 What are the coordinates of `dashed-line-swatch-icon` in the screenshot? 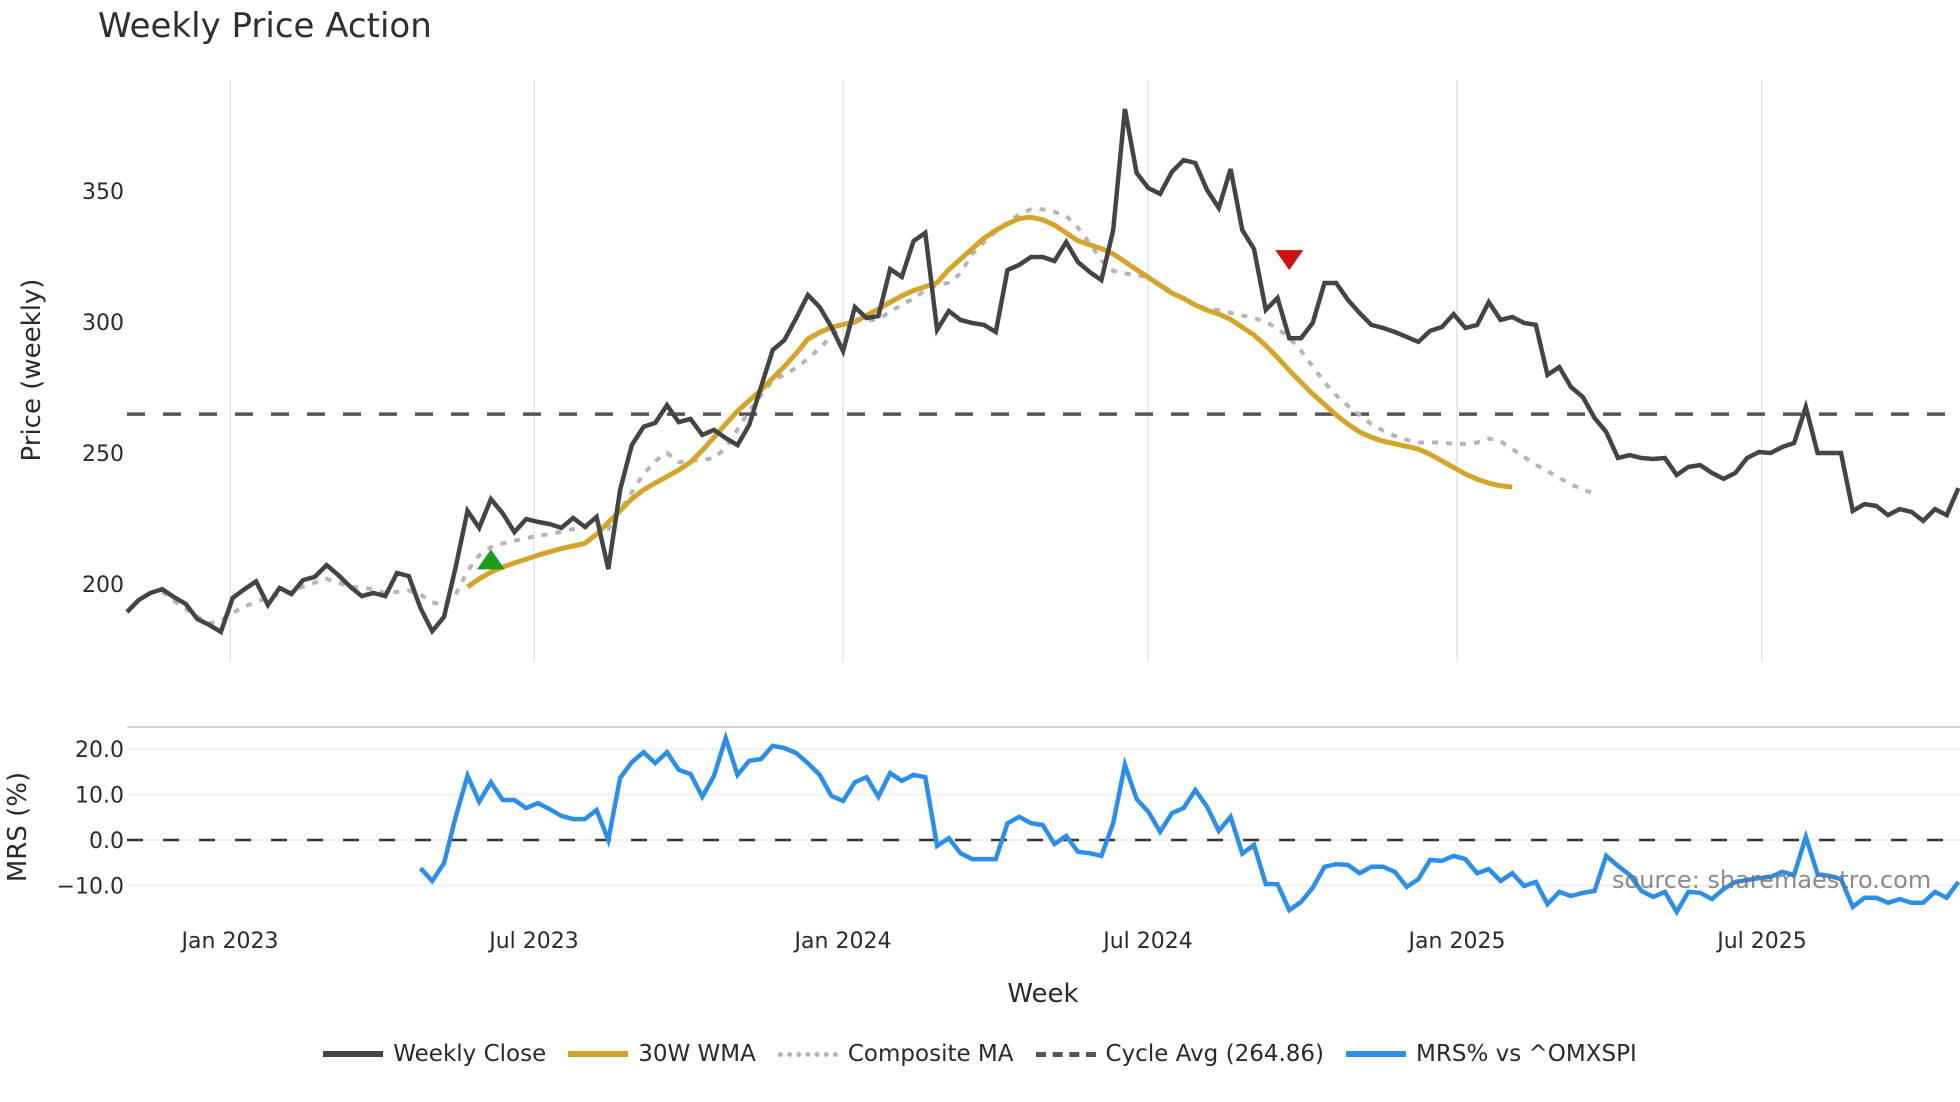 It's located at (1065, 1054).